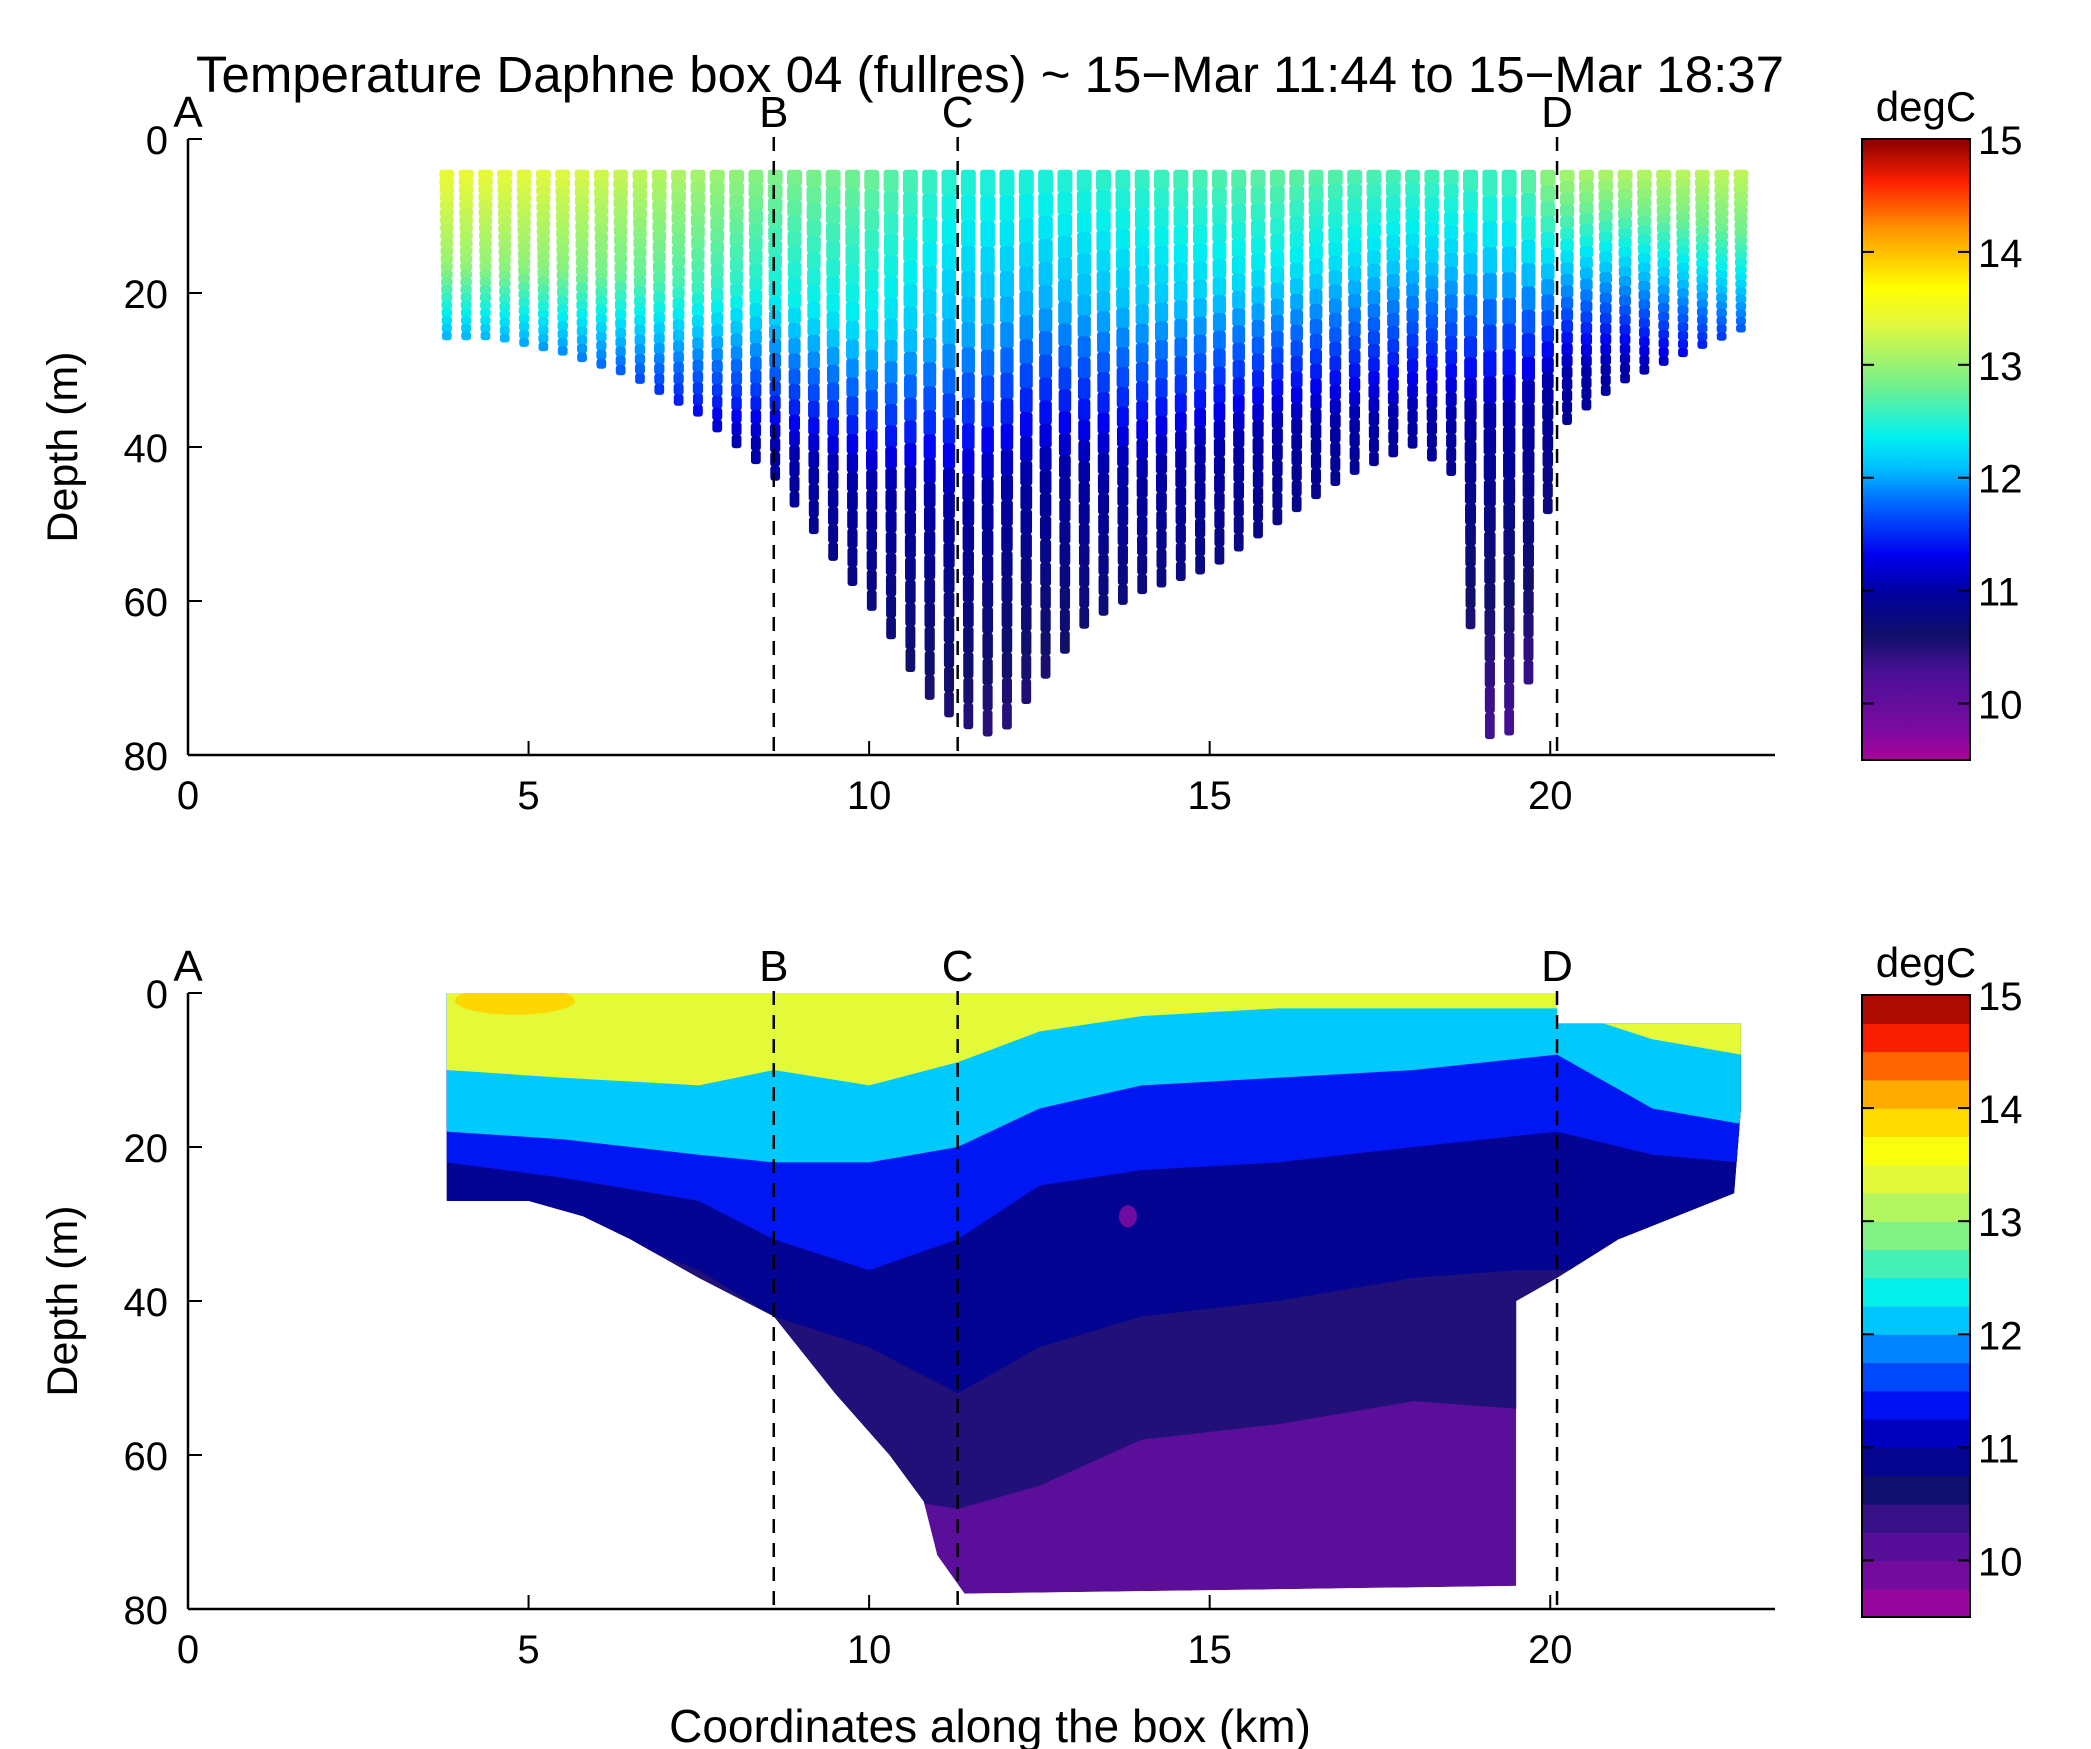 The width and height of the screenshot is (2091, 1749). I want to click on colorbar-level, so click(1916, 1038).